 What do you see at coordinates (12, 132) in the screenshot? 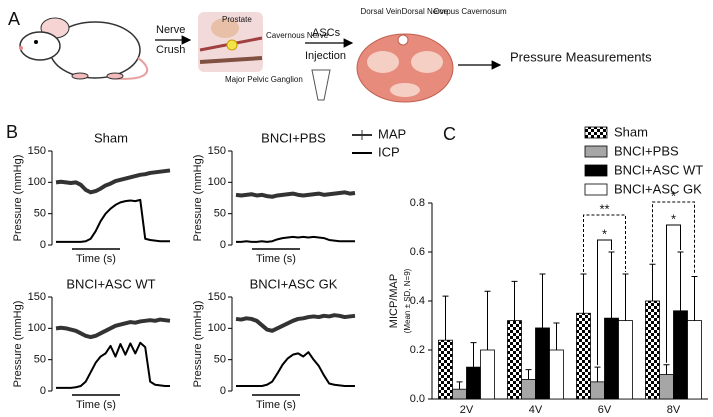
I see `panel-label: B` at bounding box center [12, 132].